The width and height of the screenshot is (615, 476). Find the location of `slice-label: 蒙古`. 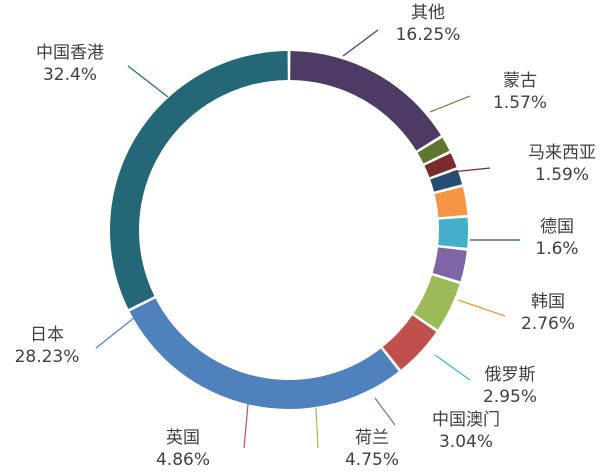

slice-label: 蒙古 is located at coordinates (520, 81).